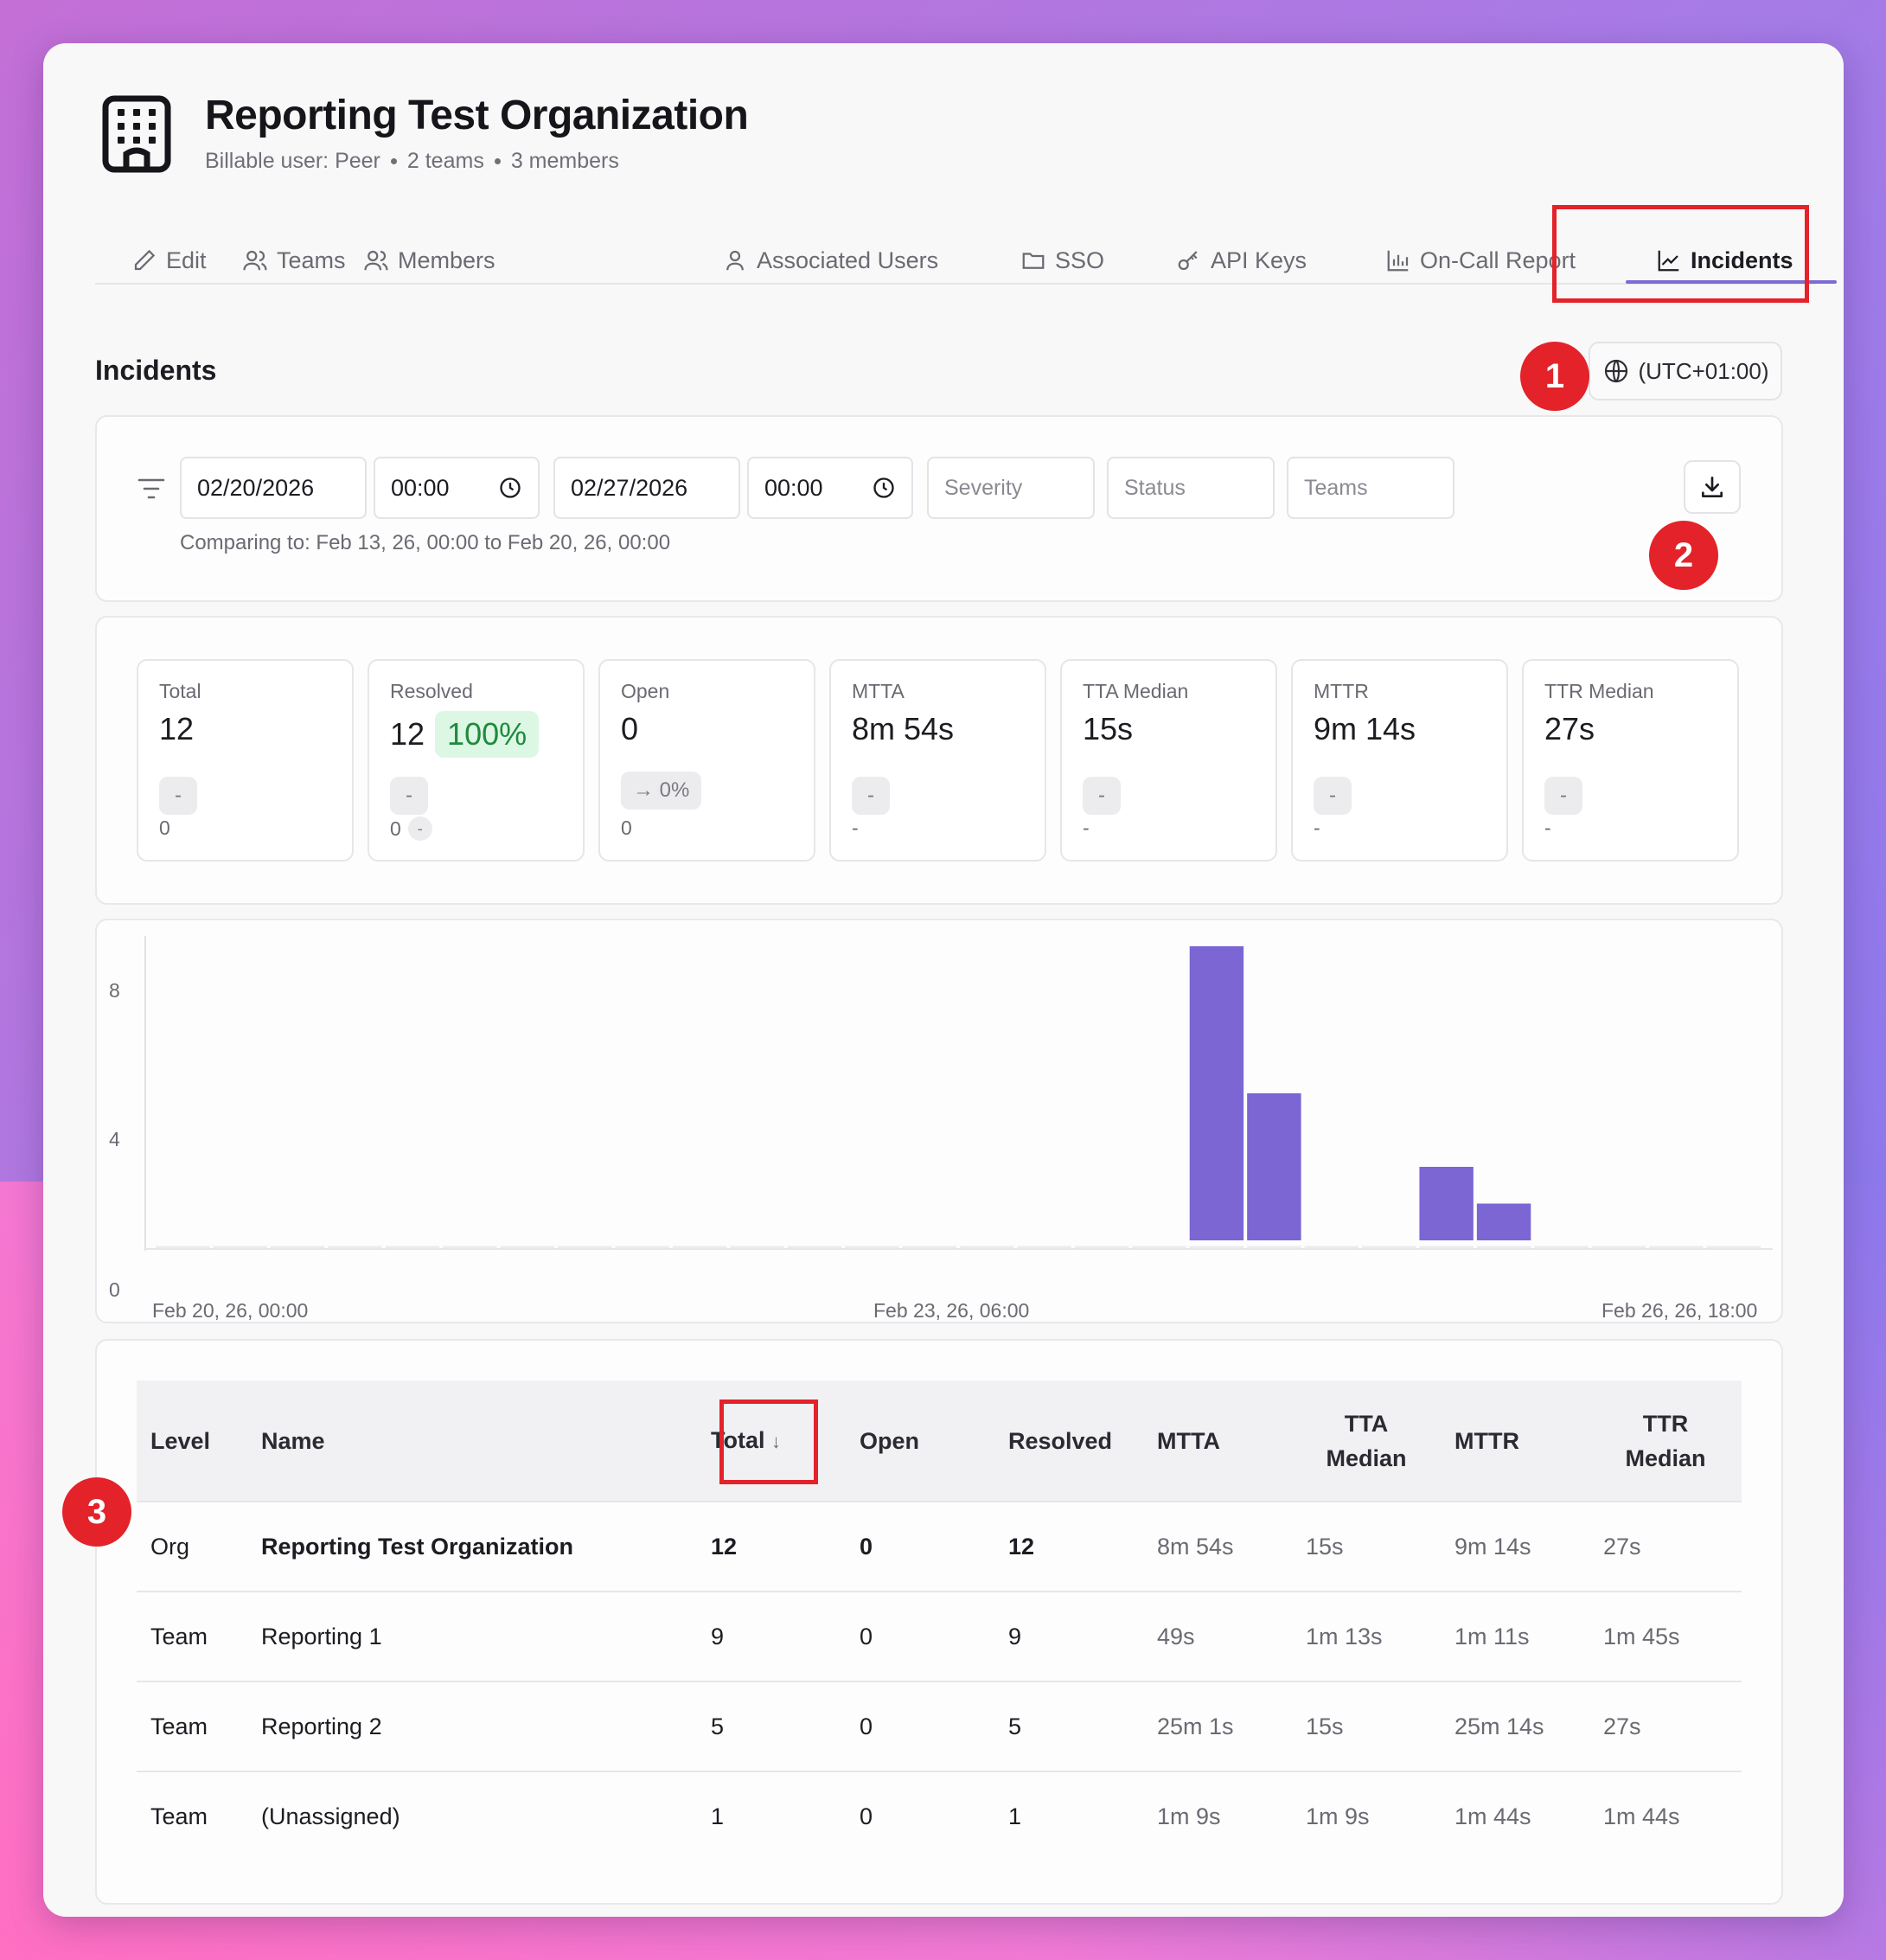 The height and width of the screenshot is (1960, 1886). I want to click on col-ttr-median-line2: Median, so click(1665, 1458).